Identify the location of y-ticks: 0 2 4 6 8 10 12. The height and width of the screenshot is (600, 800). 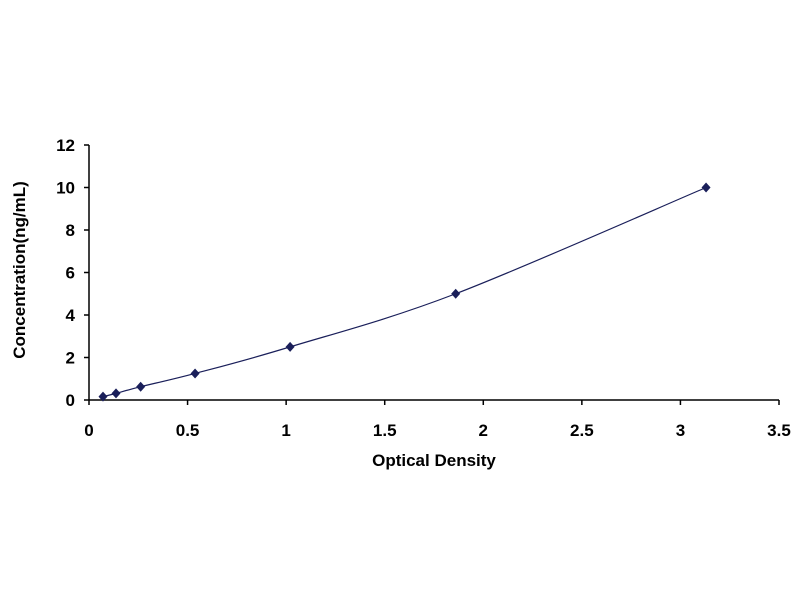
(72, 273).